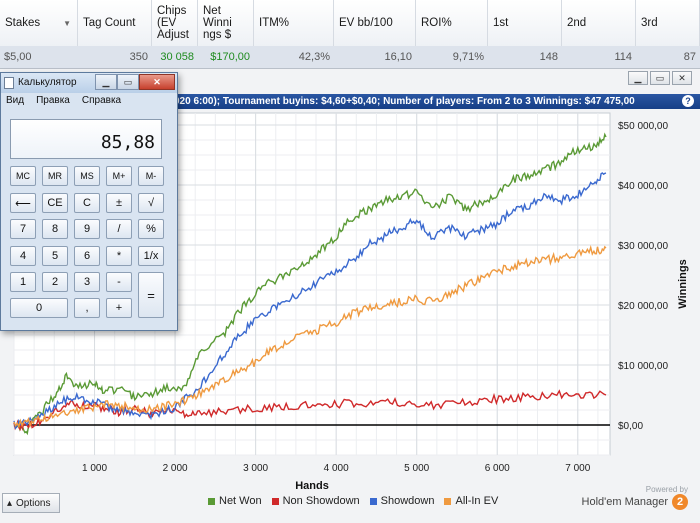 This screenshot has height=523, width=700. Describe the element at coordinates (401, 501) in the screenshot. I see `legend-item: Showdown` at that location.